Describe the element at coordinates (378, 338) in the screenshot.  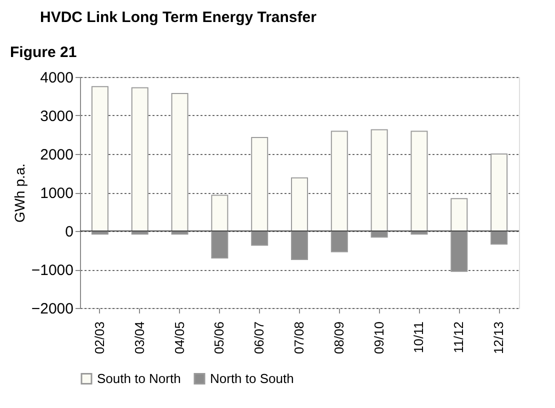
I see `x-tick-label: 09/10` at that location.